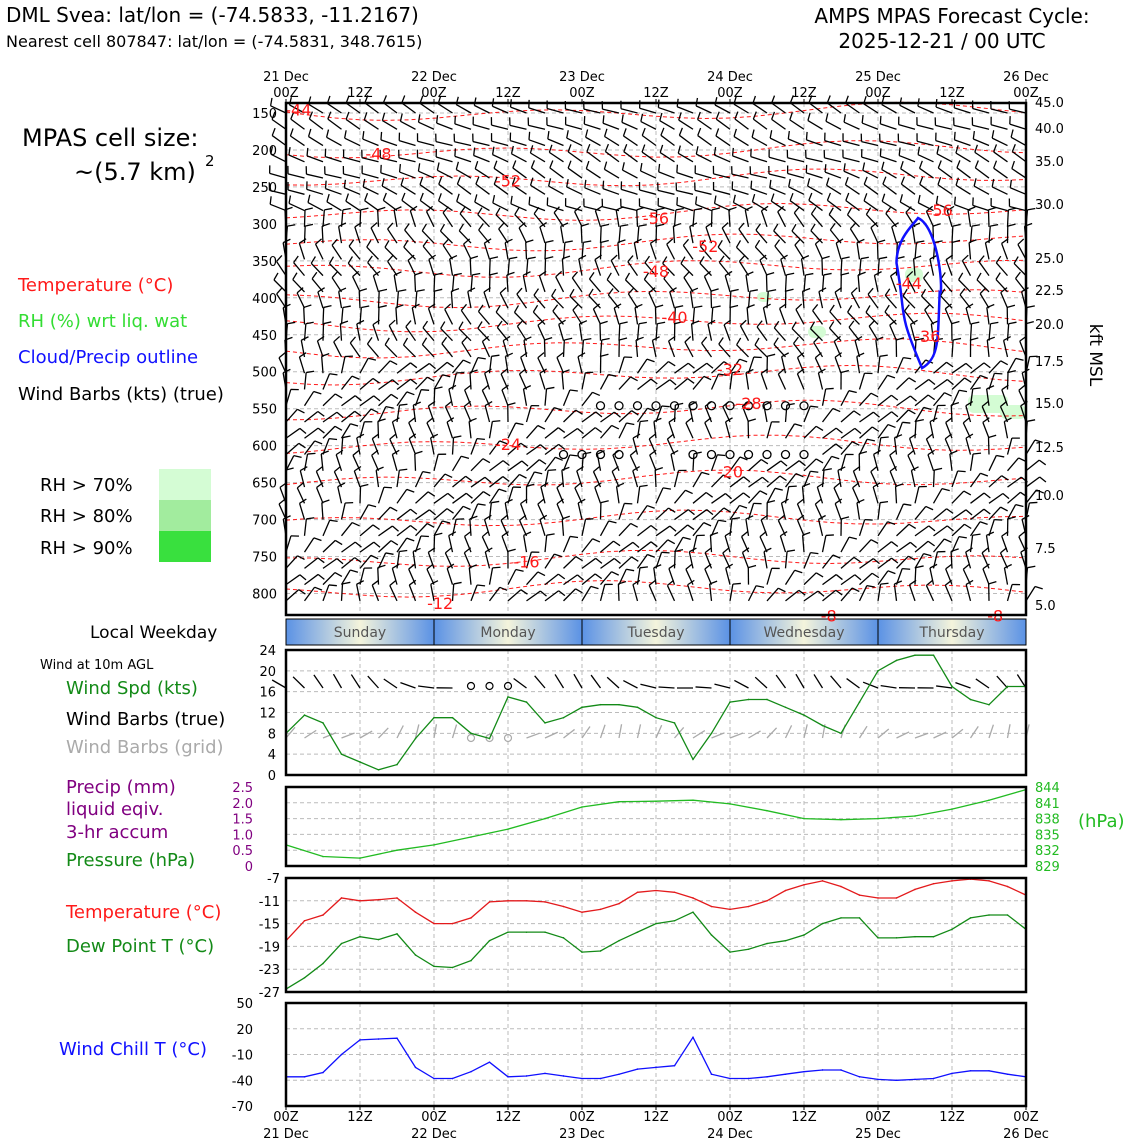 Image resolution: width=1140 pixels, height=1140 pixels. I want to click on dewpoint-line-point, so click(656, 923).